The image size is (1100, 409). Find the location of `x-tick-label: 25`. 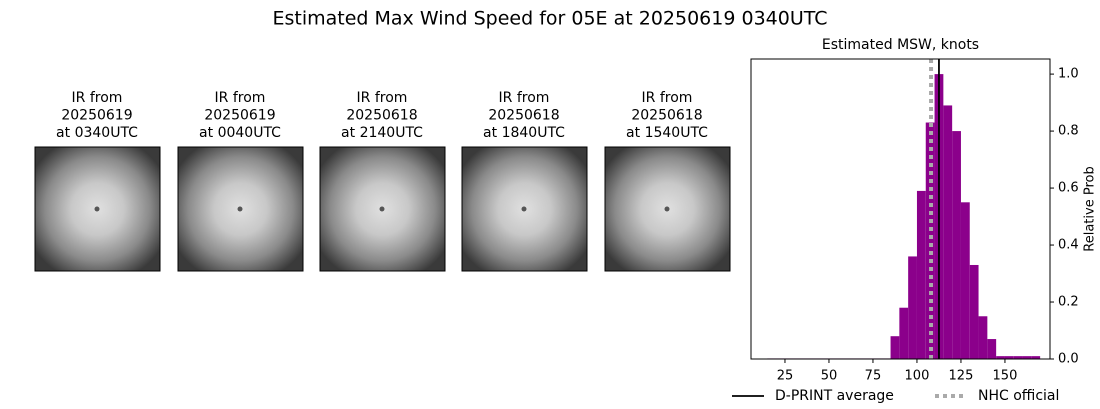

x-tick-label: 25 is located at coordinates (785, 376).